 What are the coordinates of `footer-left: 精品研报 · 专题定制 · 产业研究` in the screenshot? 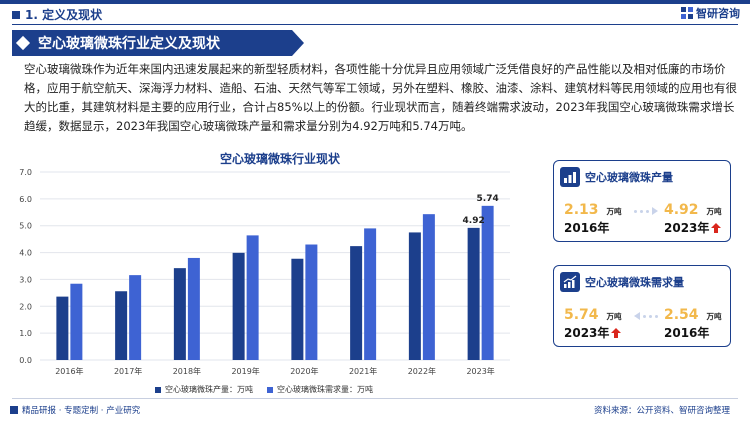 It's located at (75, 410).